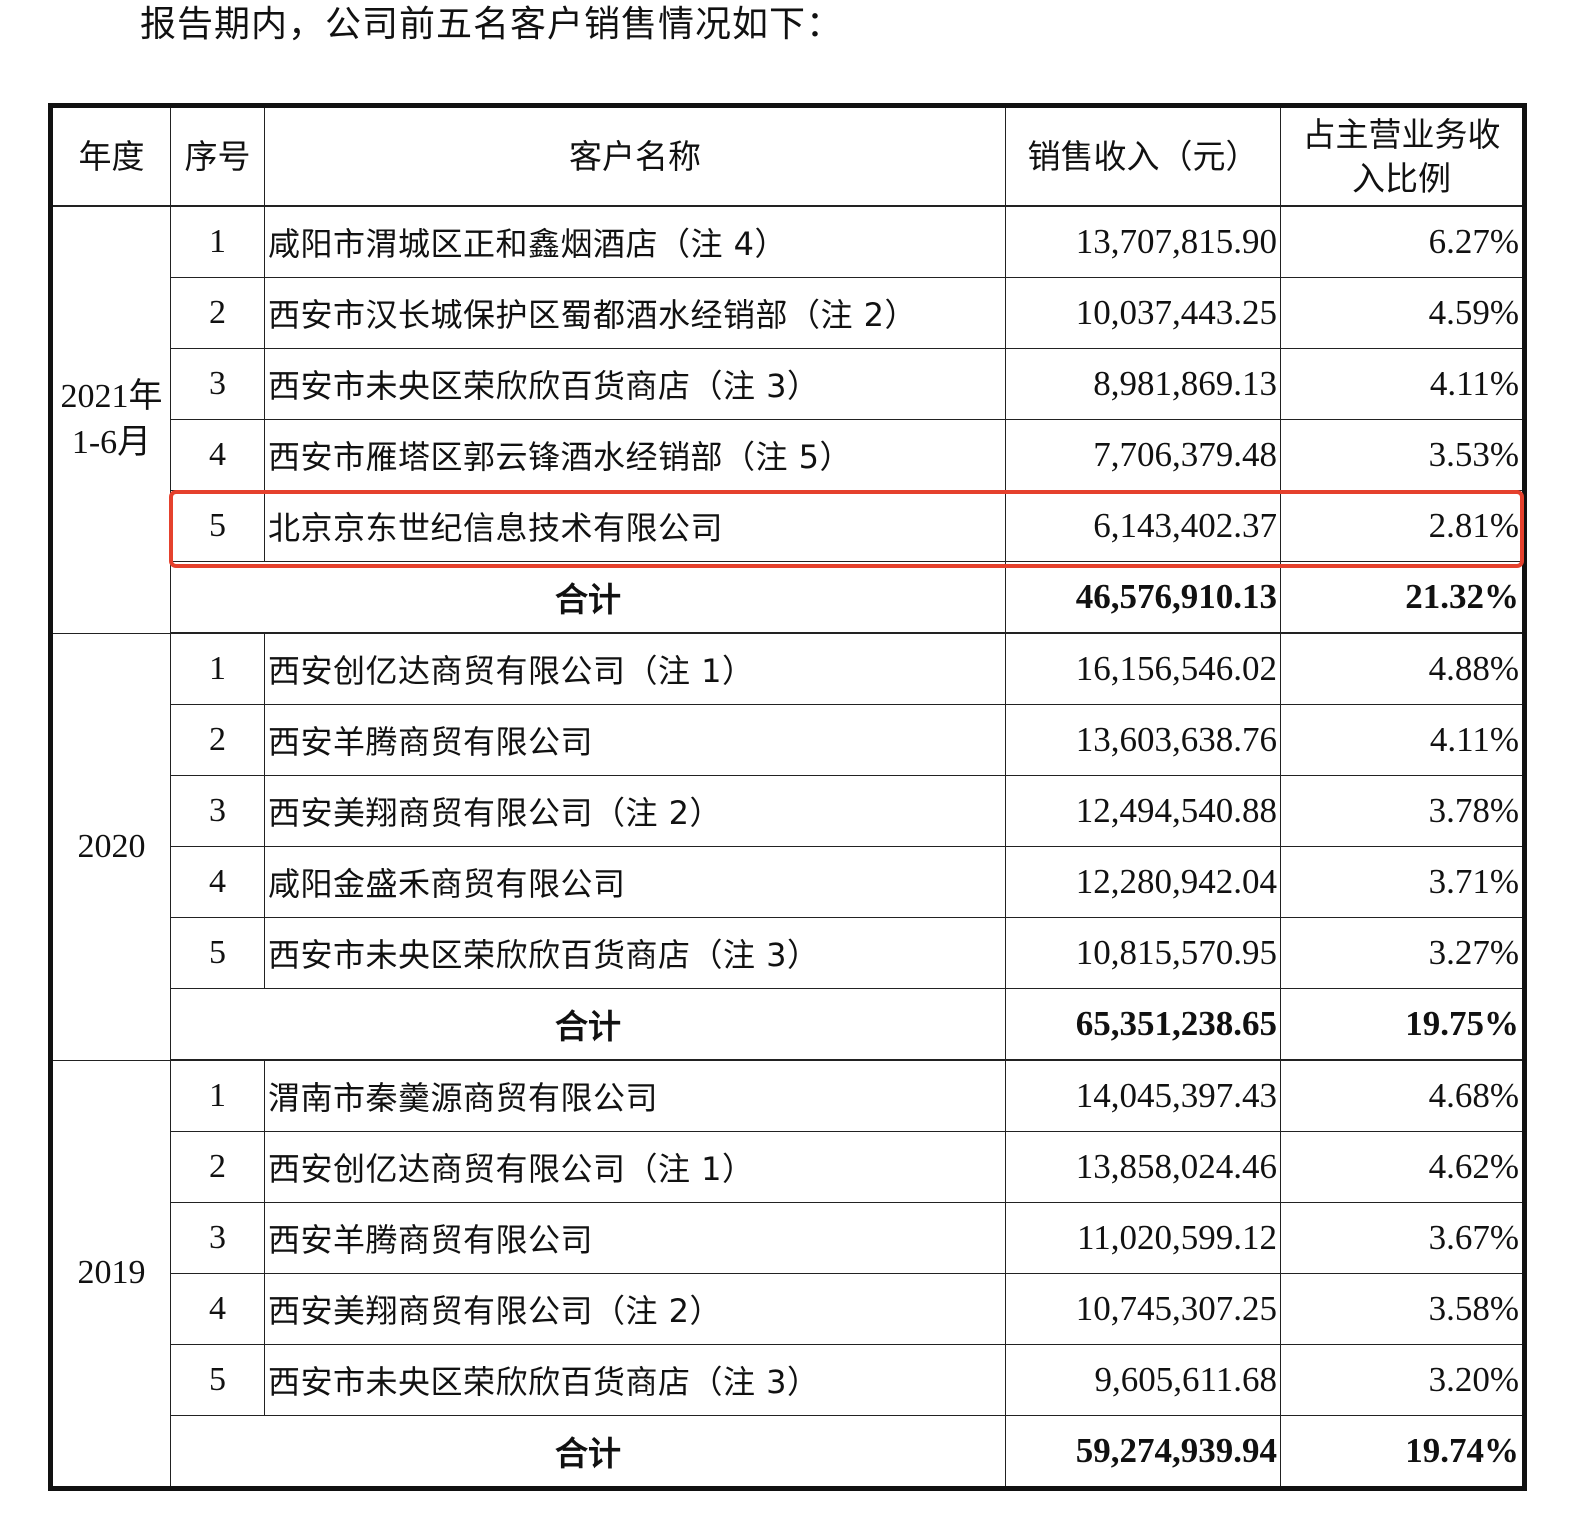 The image size is (1582, 1522). I want to click on table-row: 3 西安美翔商贸有限公司（注 2） 12,494,540.88 3.78%, so click(788, 811).